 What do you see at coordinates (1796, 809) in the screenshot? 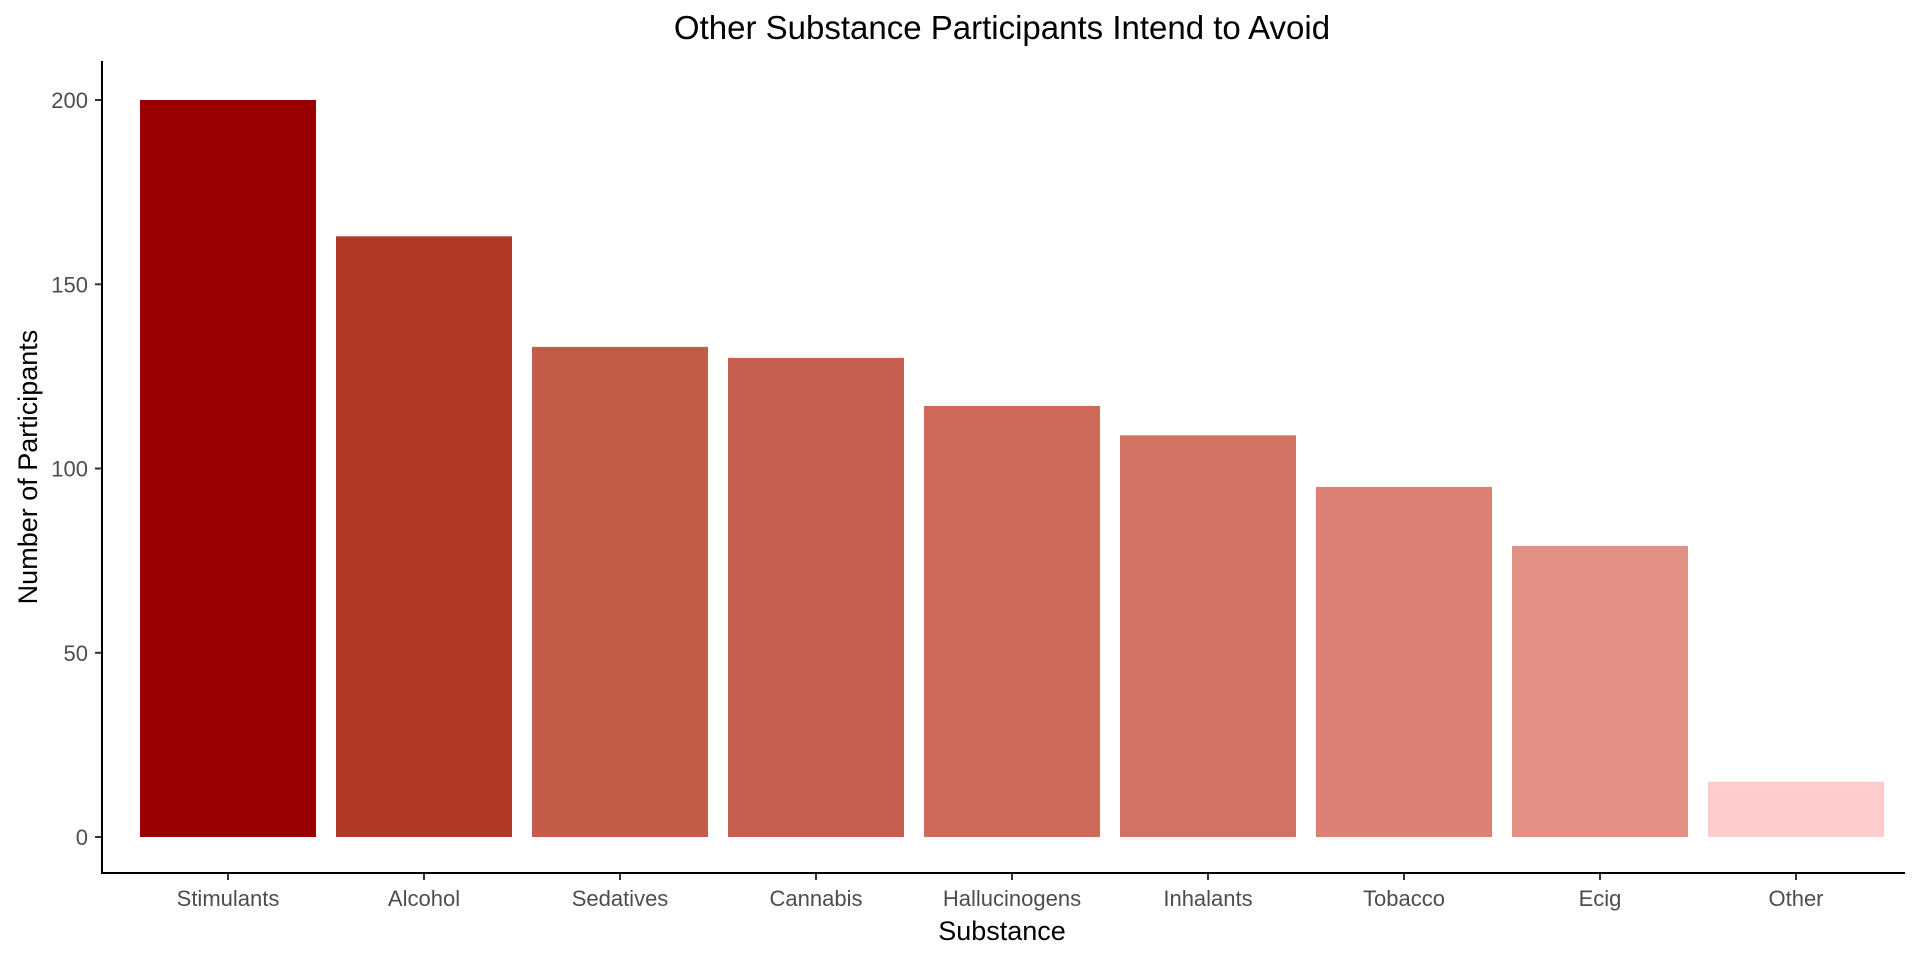
I see `bar-other` at bounding box center [1796, 809].